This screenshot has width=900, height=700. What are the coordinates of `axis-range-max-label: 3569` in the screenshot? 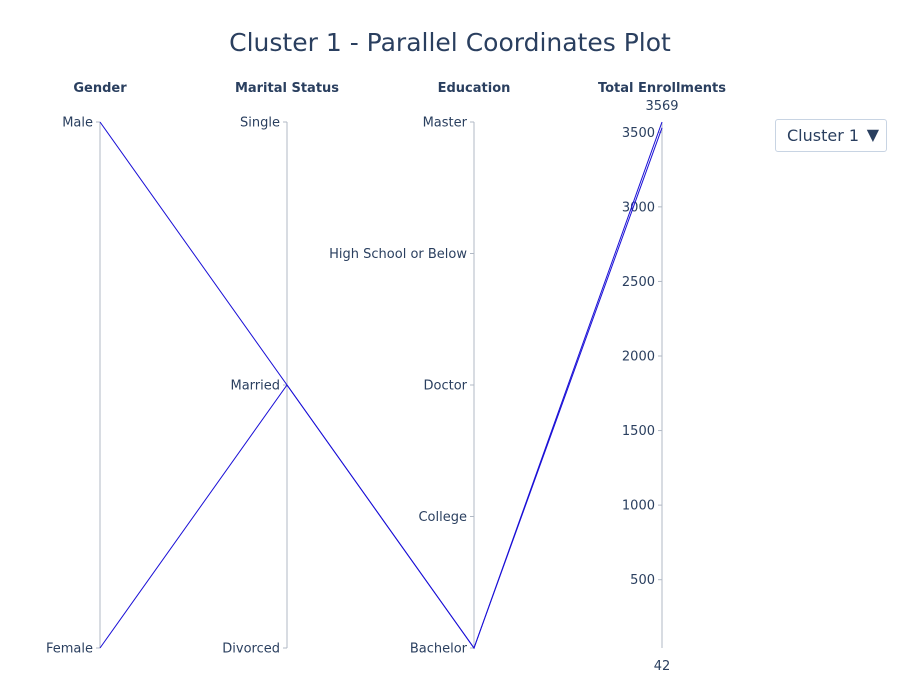 It's located at (661, 106).